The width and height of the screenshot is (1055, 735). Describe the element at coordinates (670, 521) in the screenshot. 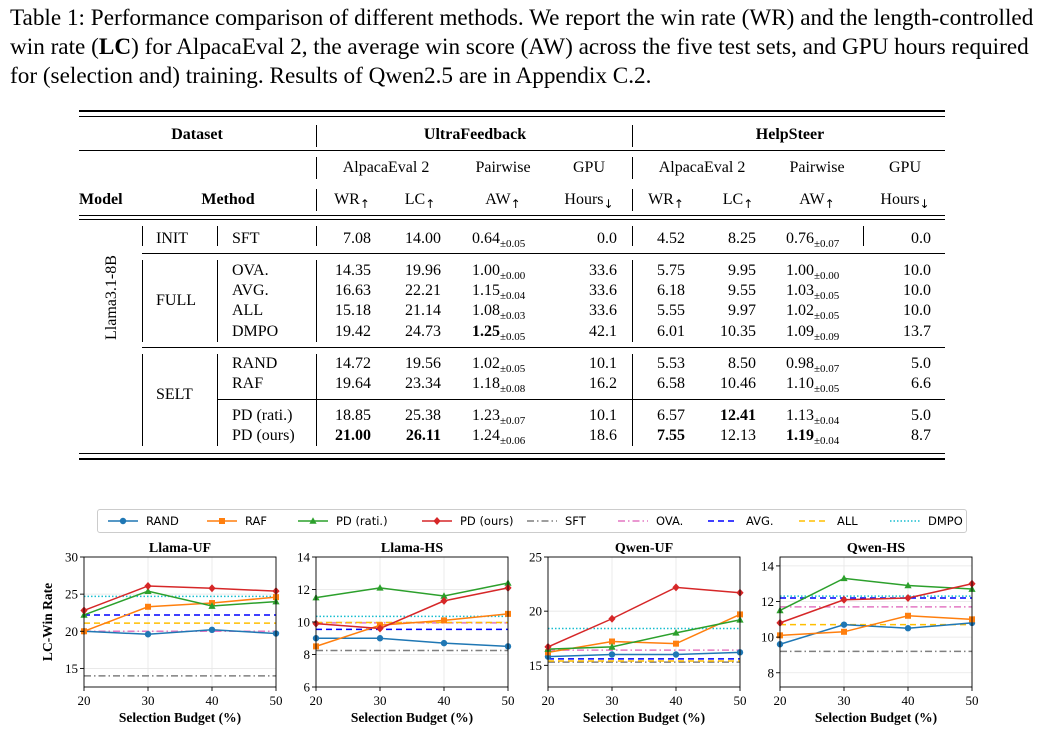

I see `legend-label: OVA.` at that location.